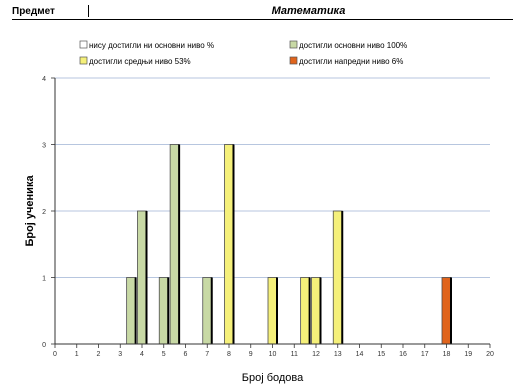 The width and height of the screenshot is (521, 387). Describe the element at coordinates (308, 11) in the screenshot. I see `subject-name: Математика` at that location.